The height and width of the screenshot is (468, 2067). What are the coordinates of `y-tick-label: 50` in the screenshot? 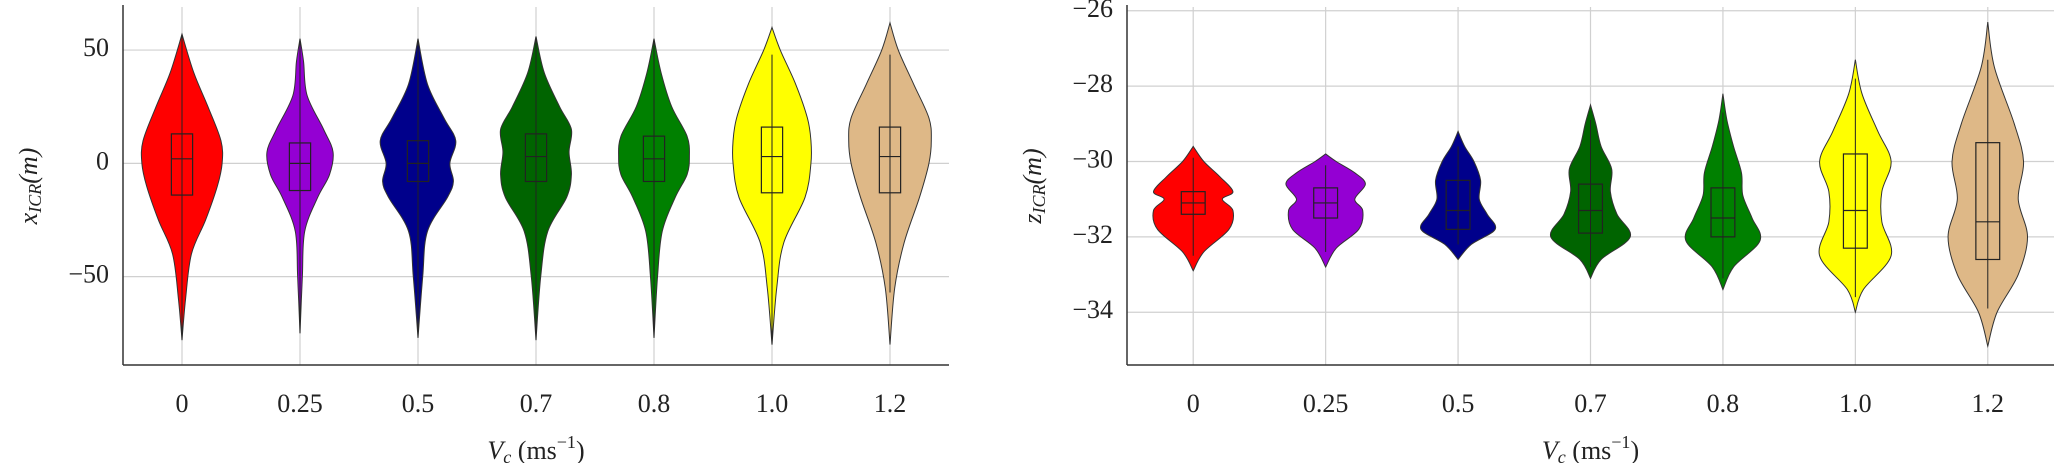 It's located at (96, 47).